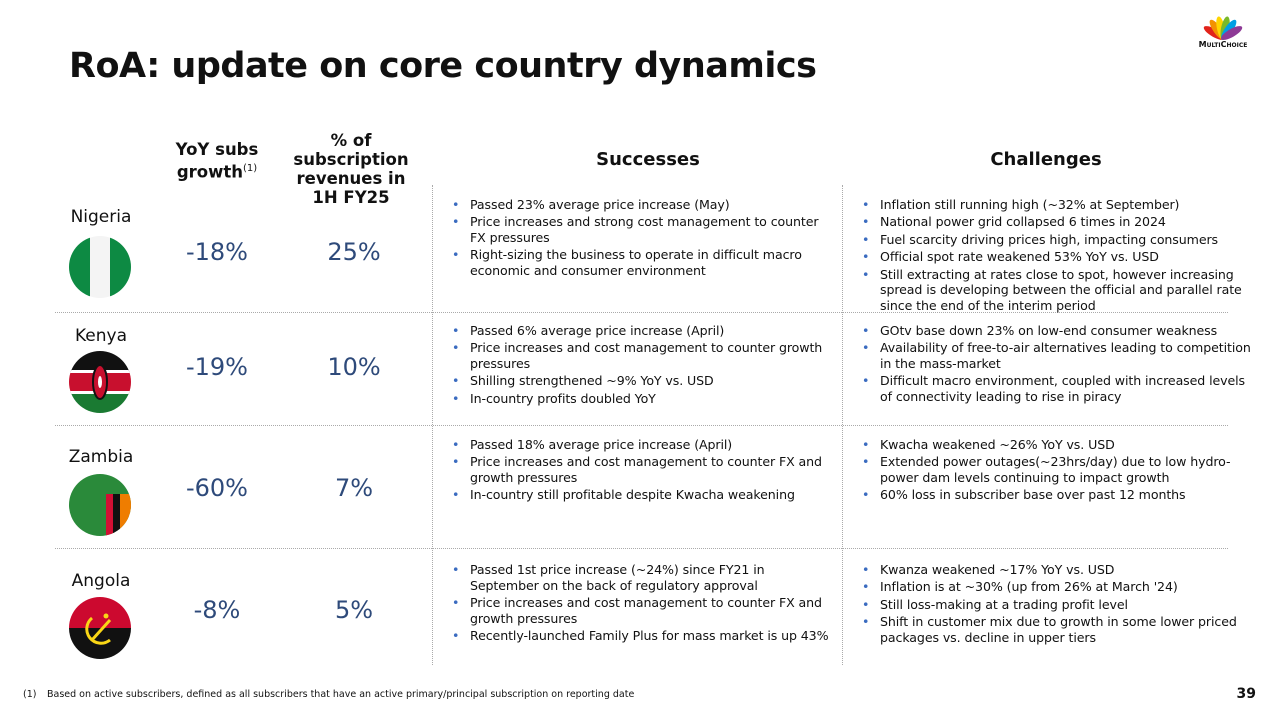 This screenshot has width=1280, height=708. What do you see at coordinates (101, 581) in the screenshot?
I see `country-name: Angola` at bounding box center [101, 581].